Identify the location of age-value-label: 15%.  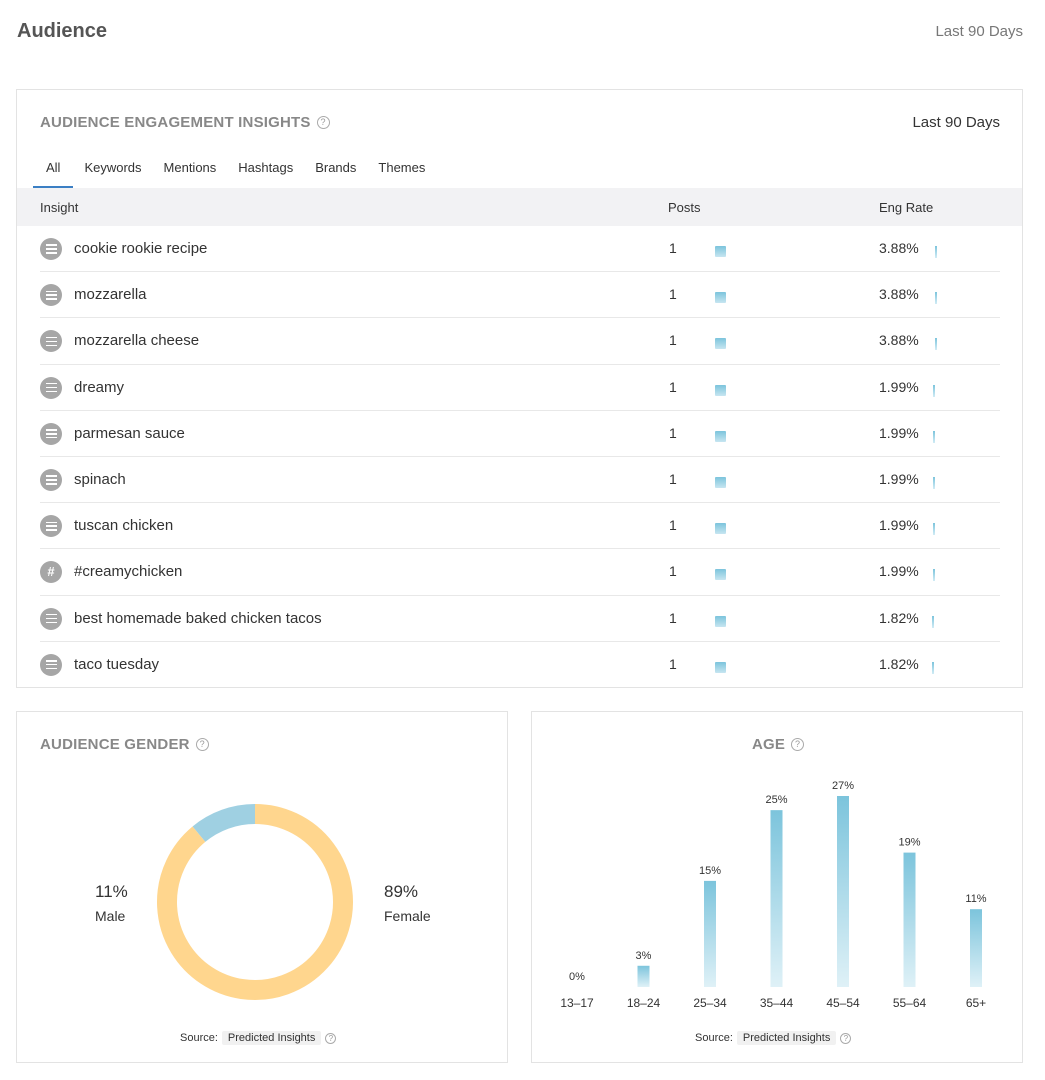
(710, 871).